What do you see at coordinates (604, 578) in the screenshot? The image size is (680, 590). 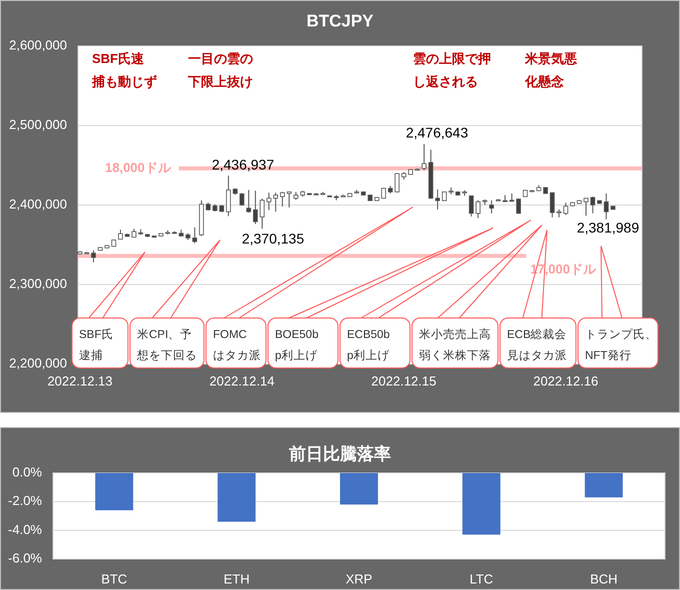 I see `x-tick-label: BCH` at bounding box center [604, 578].